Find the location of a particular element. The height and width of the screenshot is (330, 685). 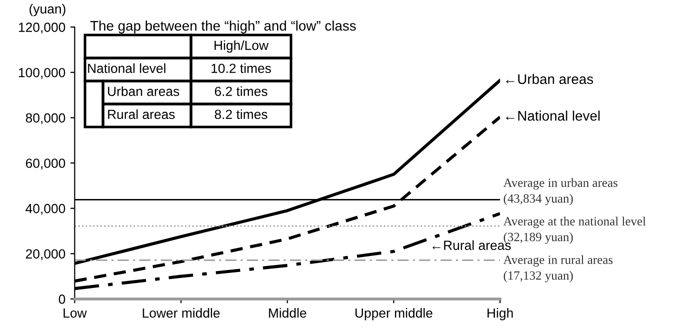

x-tick-label: Low is located at coordinates (75, 313).